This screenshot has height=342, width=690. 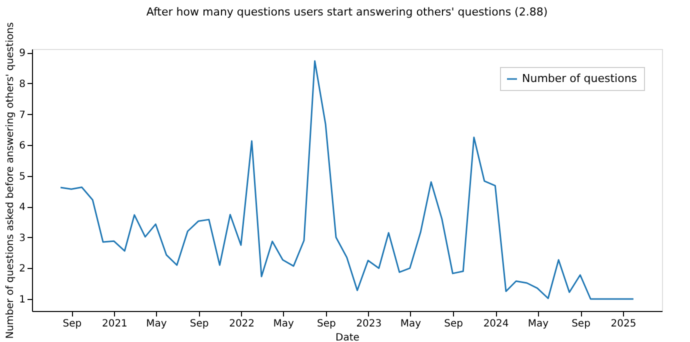 What do you see at coordinates (580, 78) in the screenshot?
I see `legend-label: Number of questions` at bounding box center [580, 78].